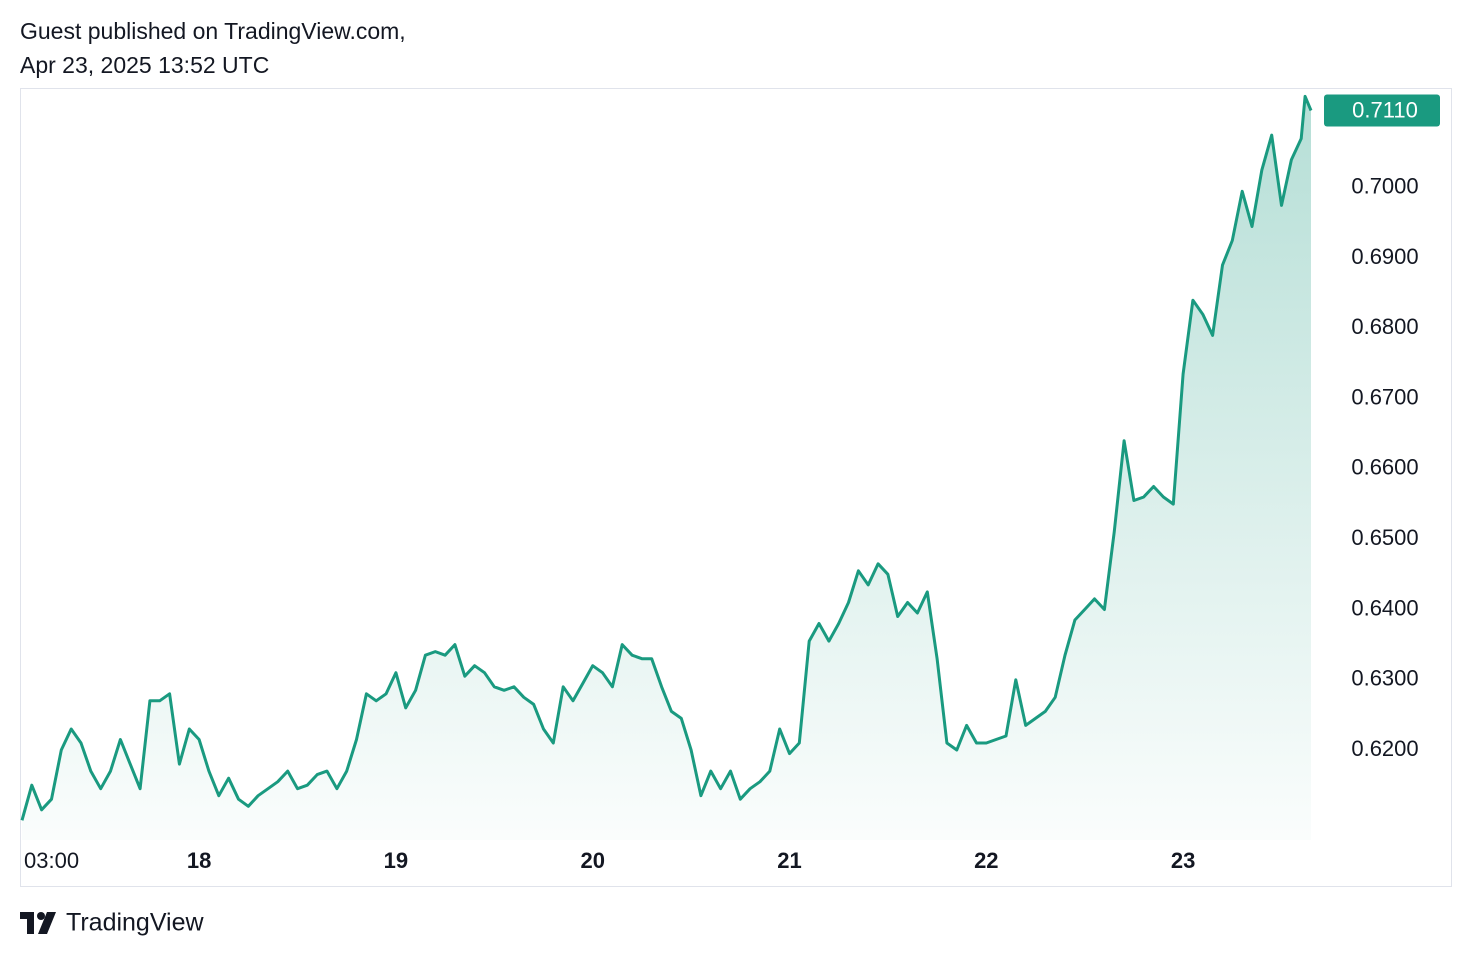  Describe the element at coordinates (1384, 537) in the screenshot. I see `y-tick-label: 0.6500` at that location.